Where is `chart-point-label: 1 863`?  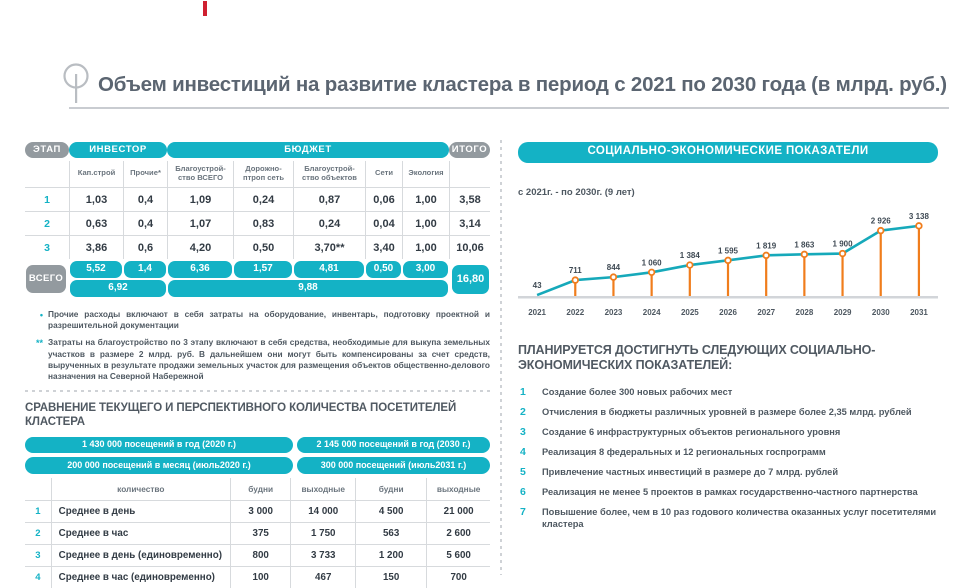 chart-point-label: 1 863 is located at coordinates (804, 244).